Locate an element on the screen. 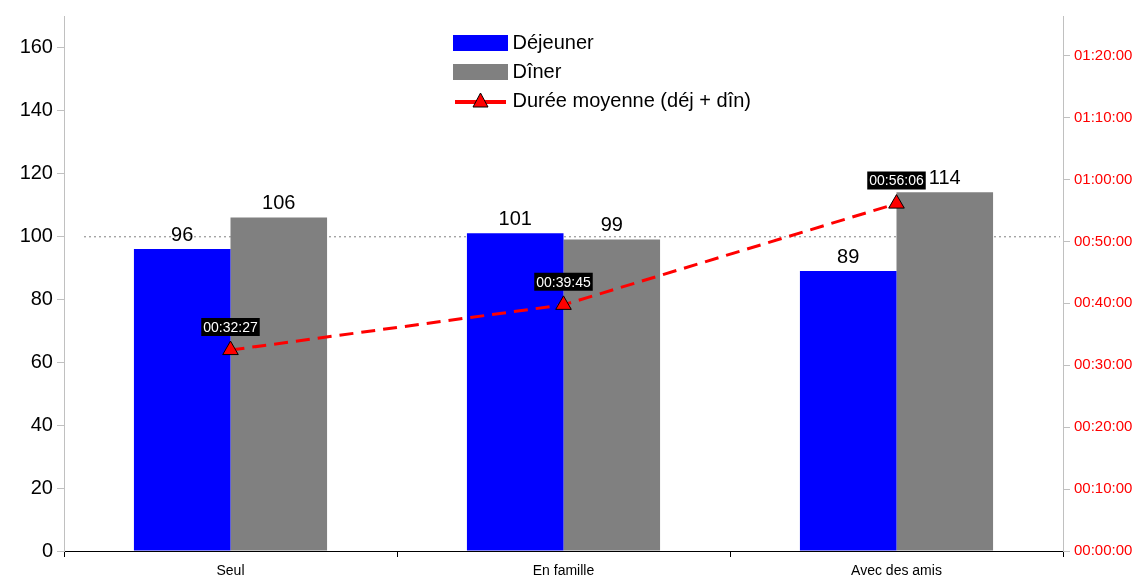 This screenshot has height=586, width=1147. data-label: 89 is located at coordinates (848, 255).